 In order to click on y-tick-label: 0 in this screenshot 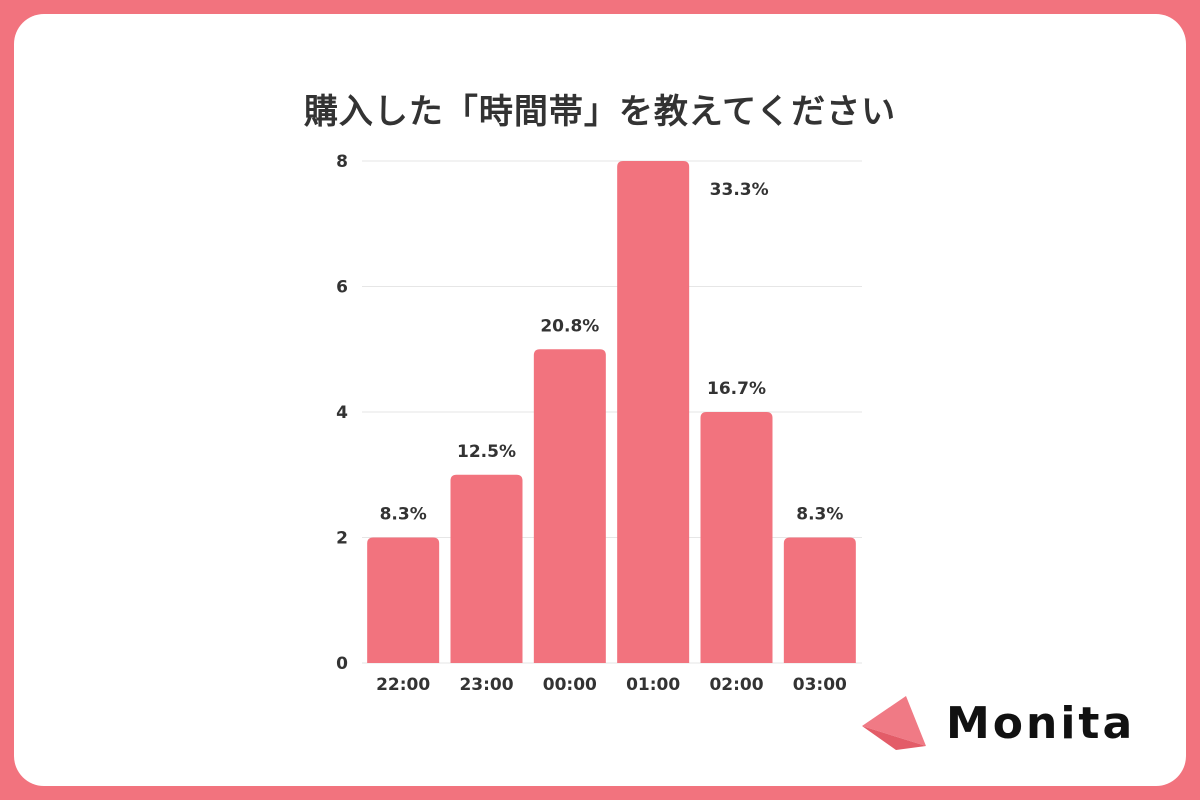, I will do `click(342, 664)`.